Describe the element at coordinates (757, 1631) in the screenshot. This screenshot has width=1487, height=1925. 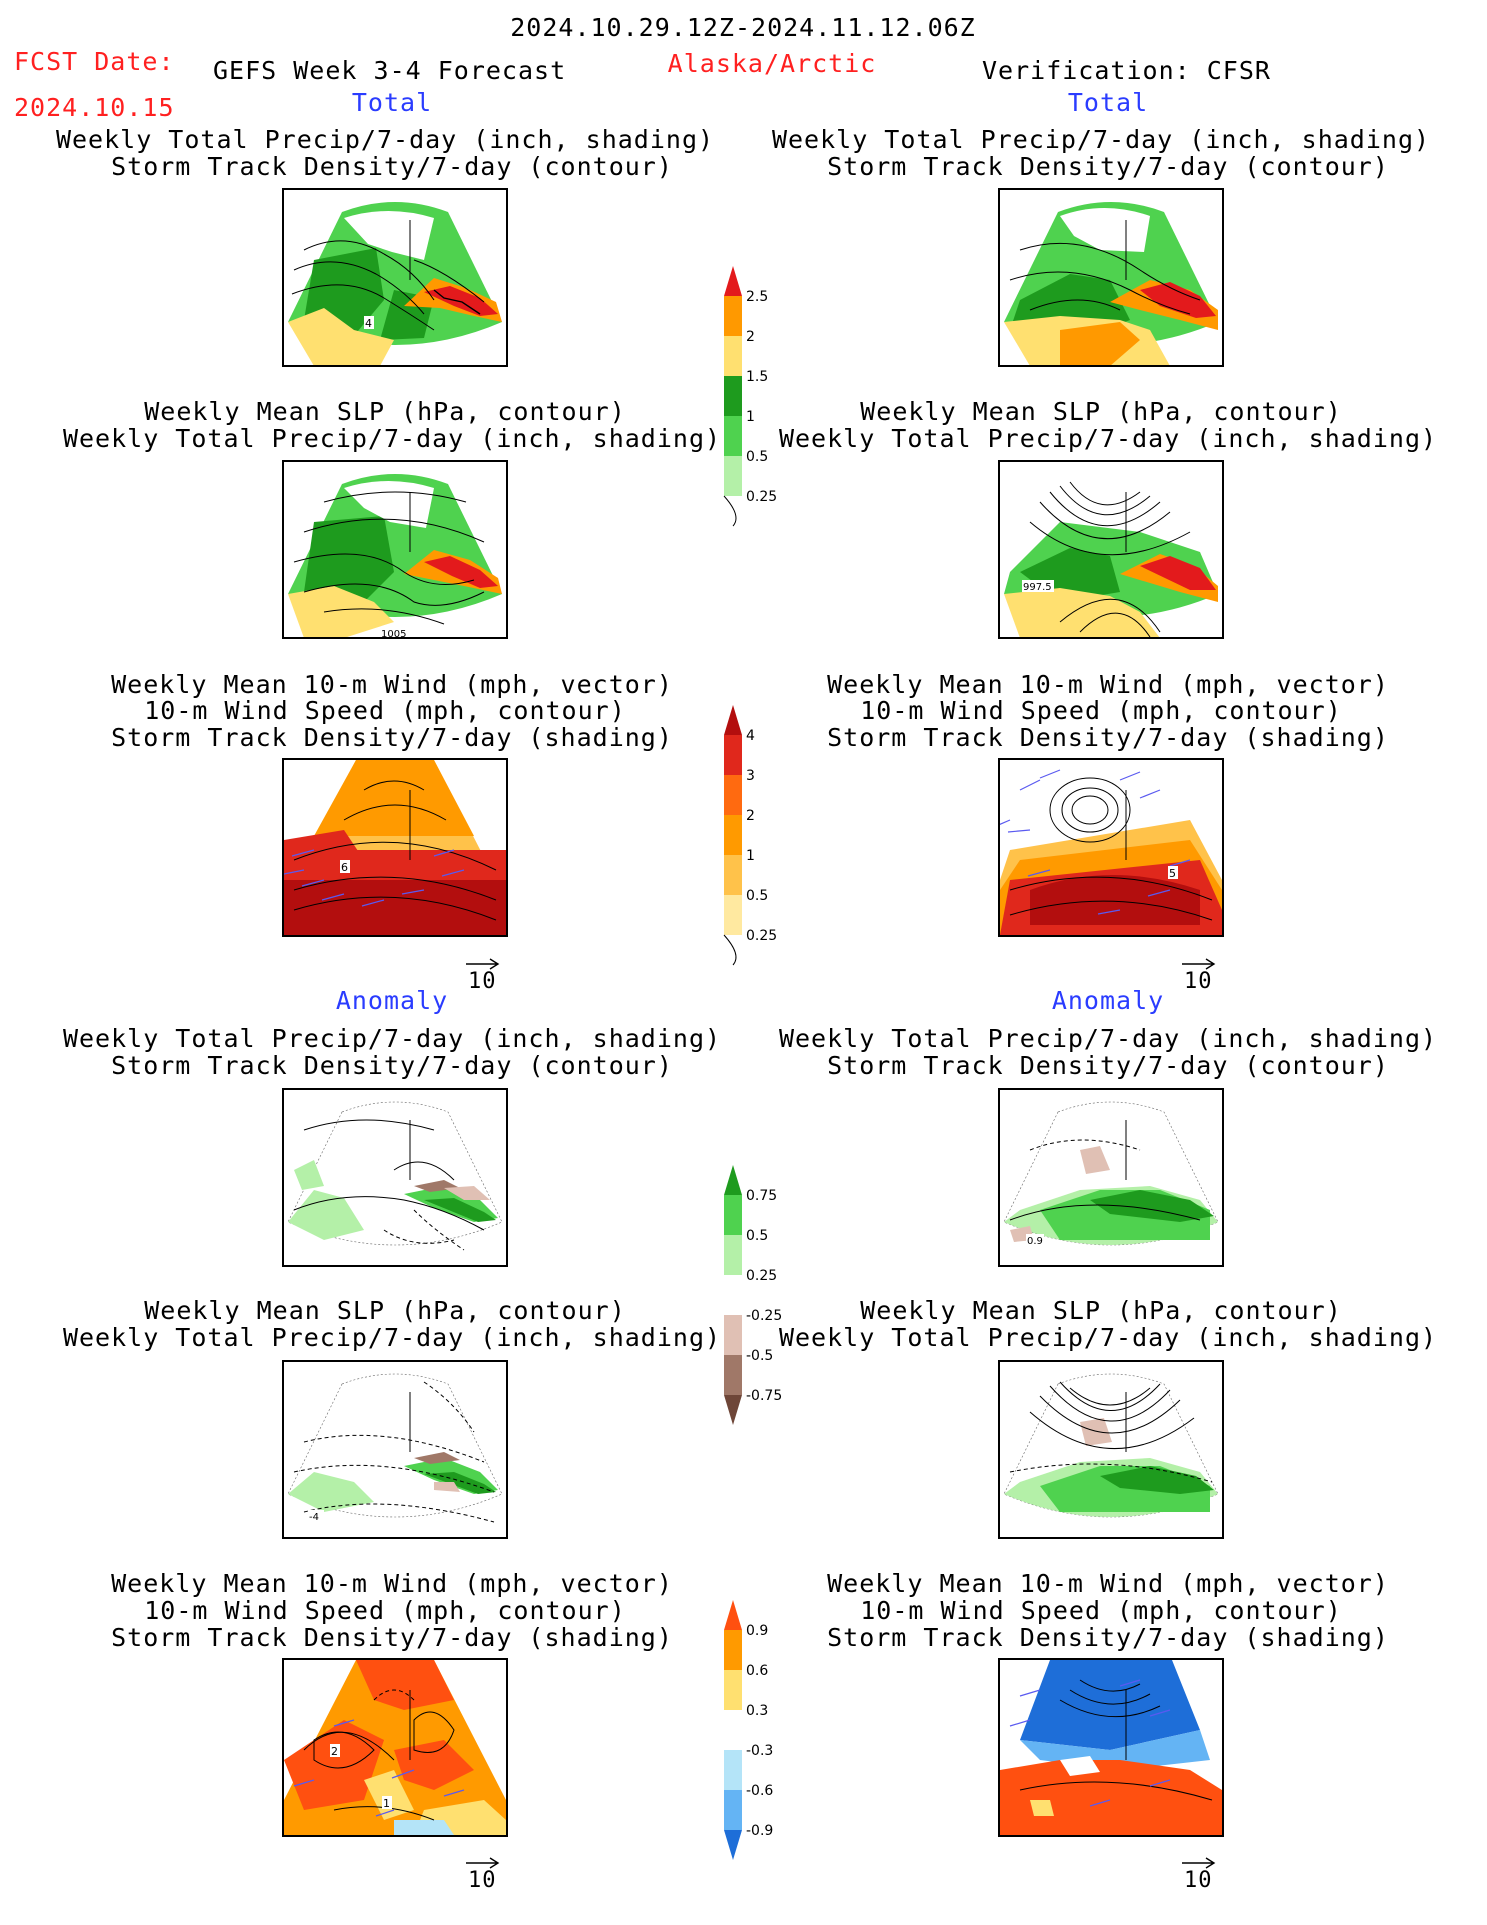
I see `colorbar-tick-label: 0.9` at that location.